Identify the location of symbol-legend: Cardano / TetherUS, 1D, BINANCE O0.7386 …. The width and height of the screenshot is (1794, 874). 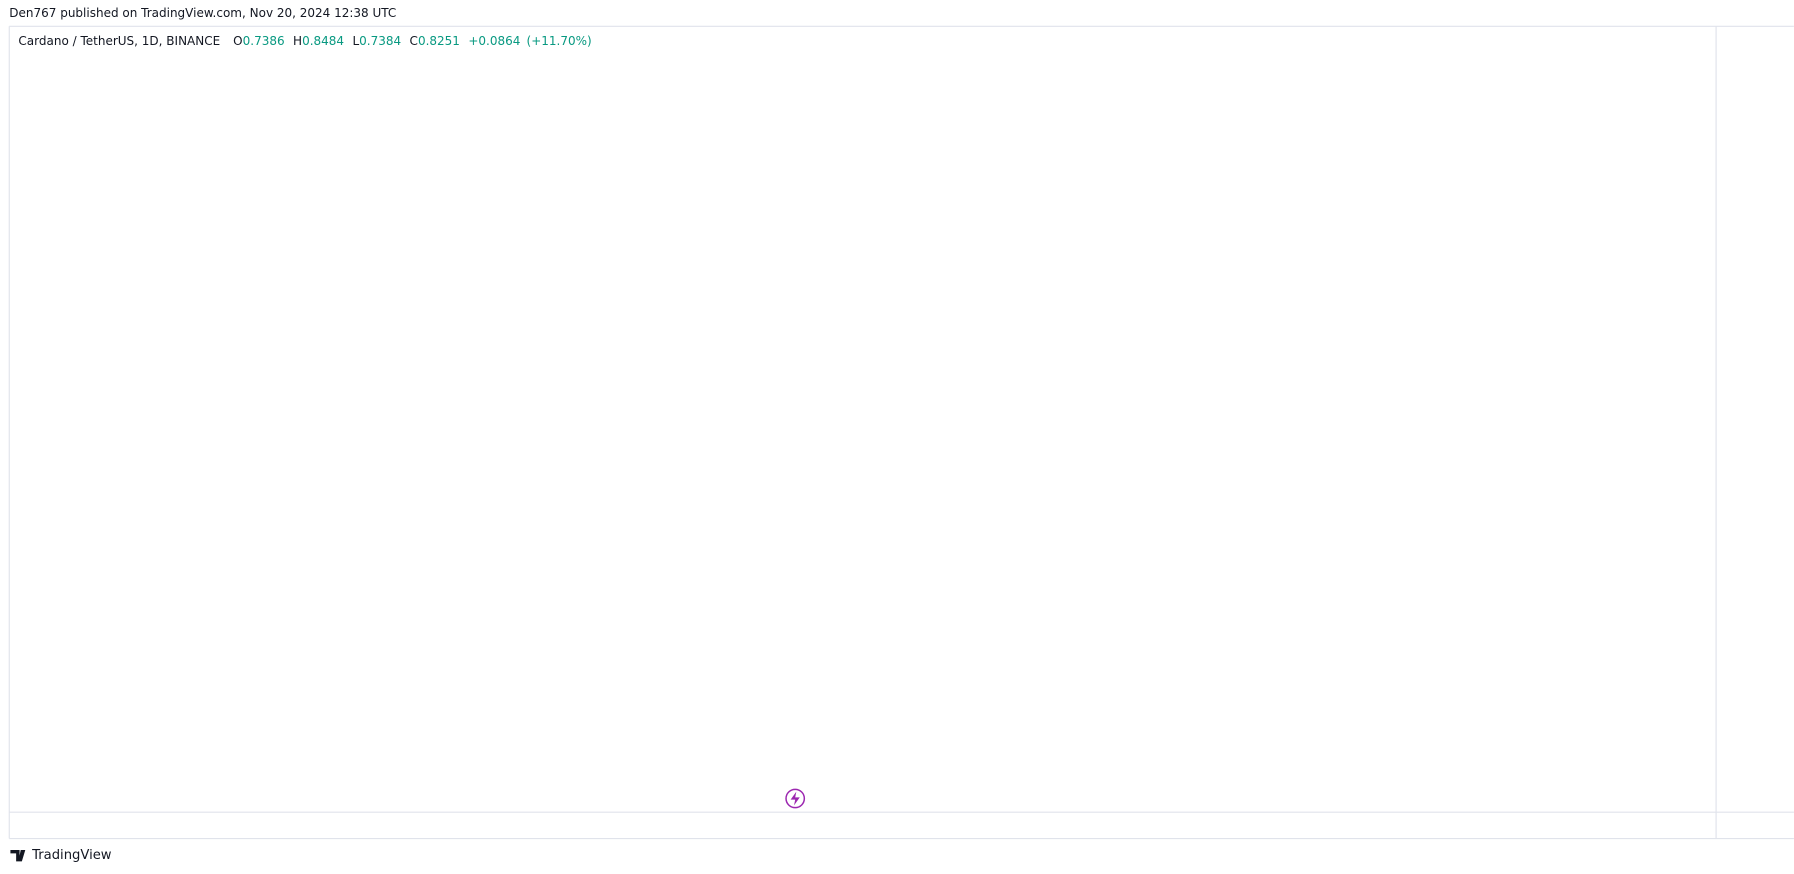
(304, 41).